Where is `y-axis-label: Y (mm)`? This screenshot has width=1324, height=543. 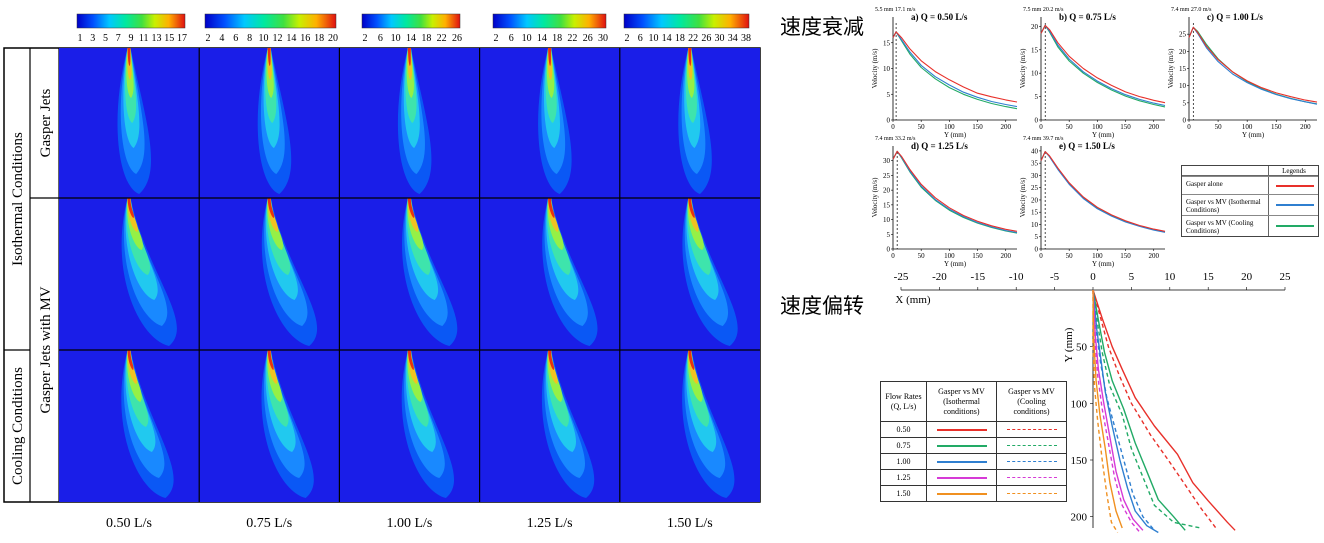 y-axis-label: Y (mm) is located at coordinates (1069, 344).